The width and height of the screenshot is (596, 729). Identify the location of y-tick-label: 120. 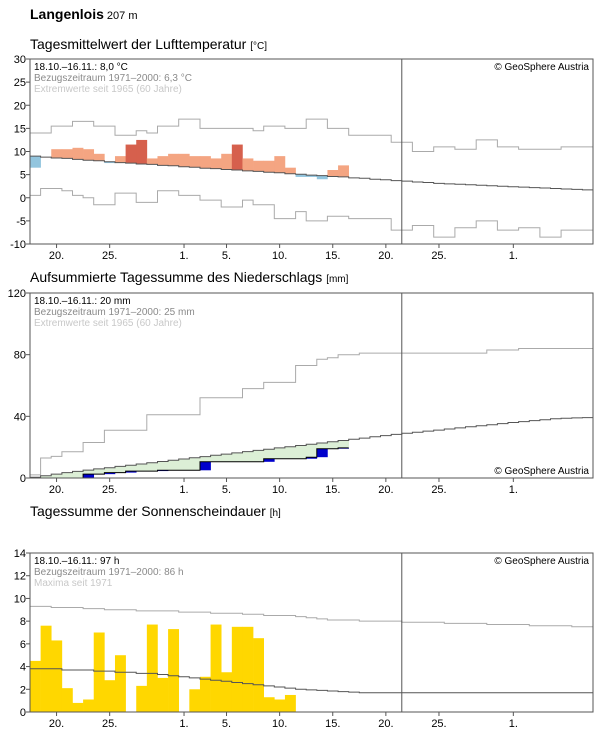
(17, 294).